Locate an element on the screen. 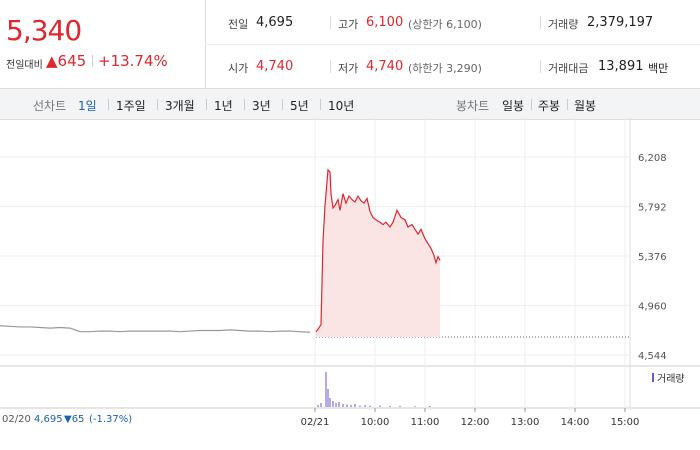  period-tab: 10년 is located at coordinates (341, 106).